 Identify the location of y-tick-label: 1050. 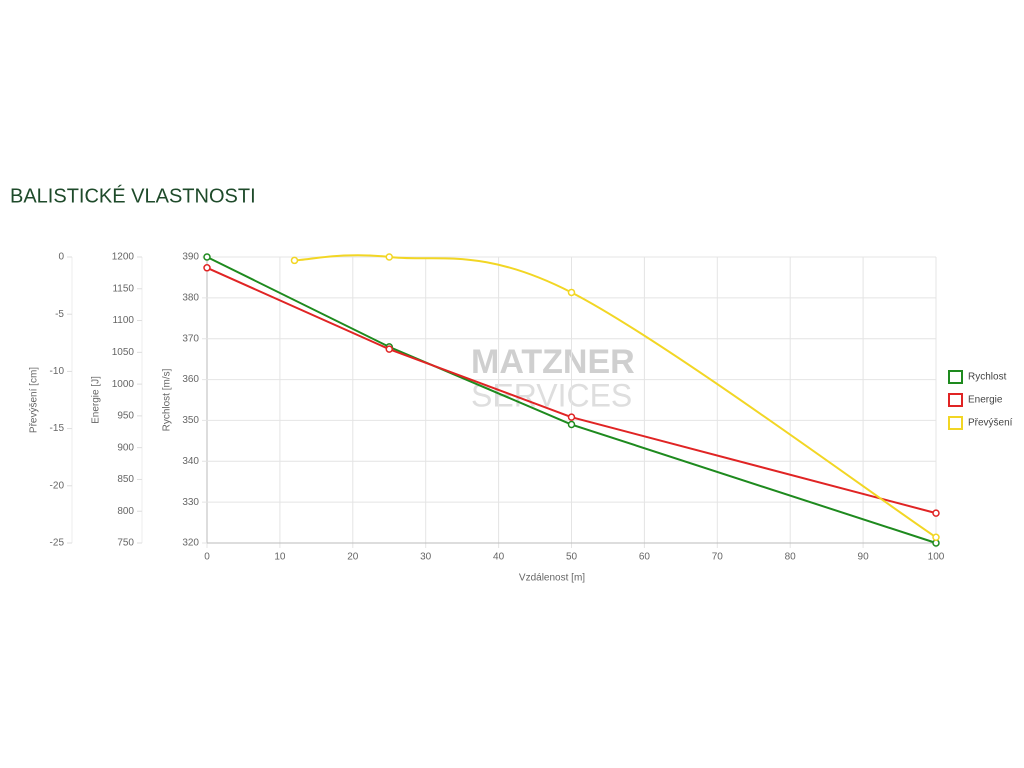
(123, 352).